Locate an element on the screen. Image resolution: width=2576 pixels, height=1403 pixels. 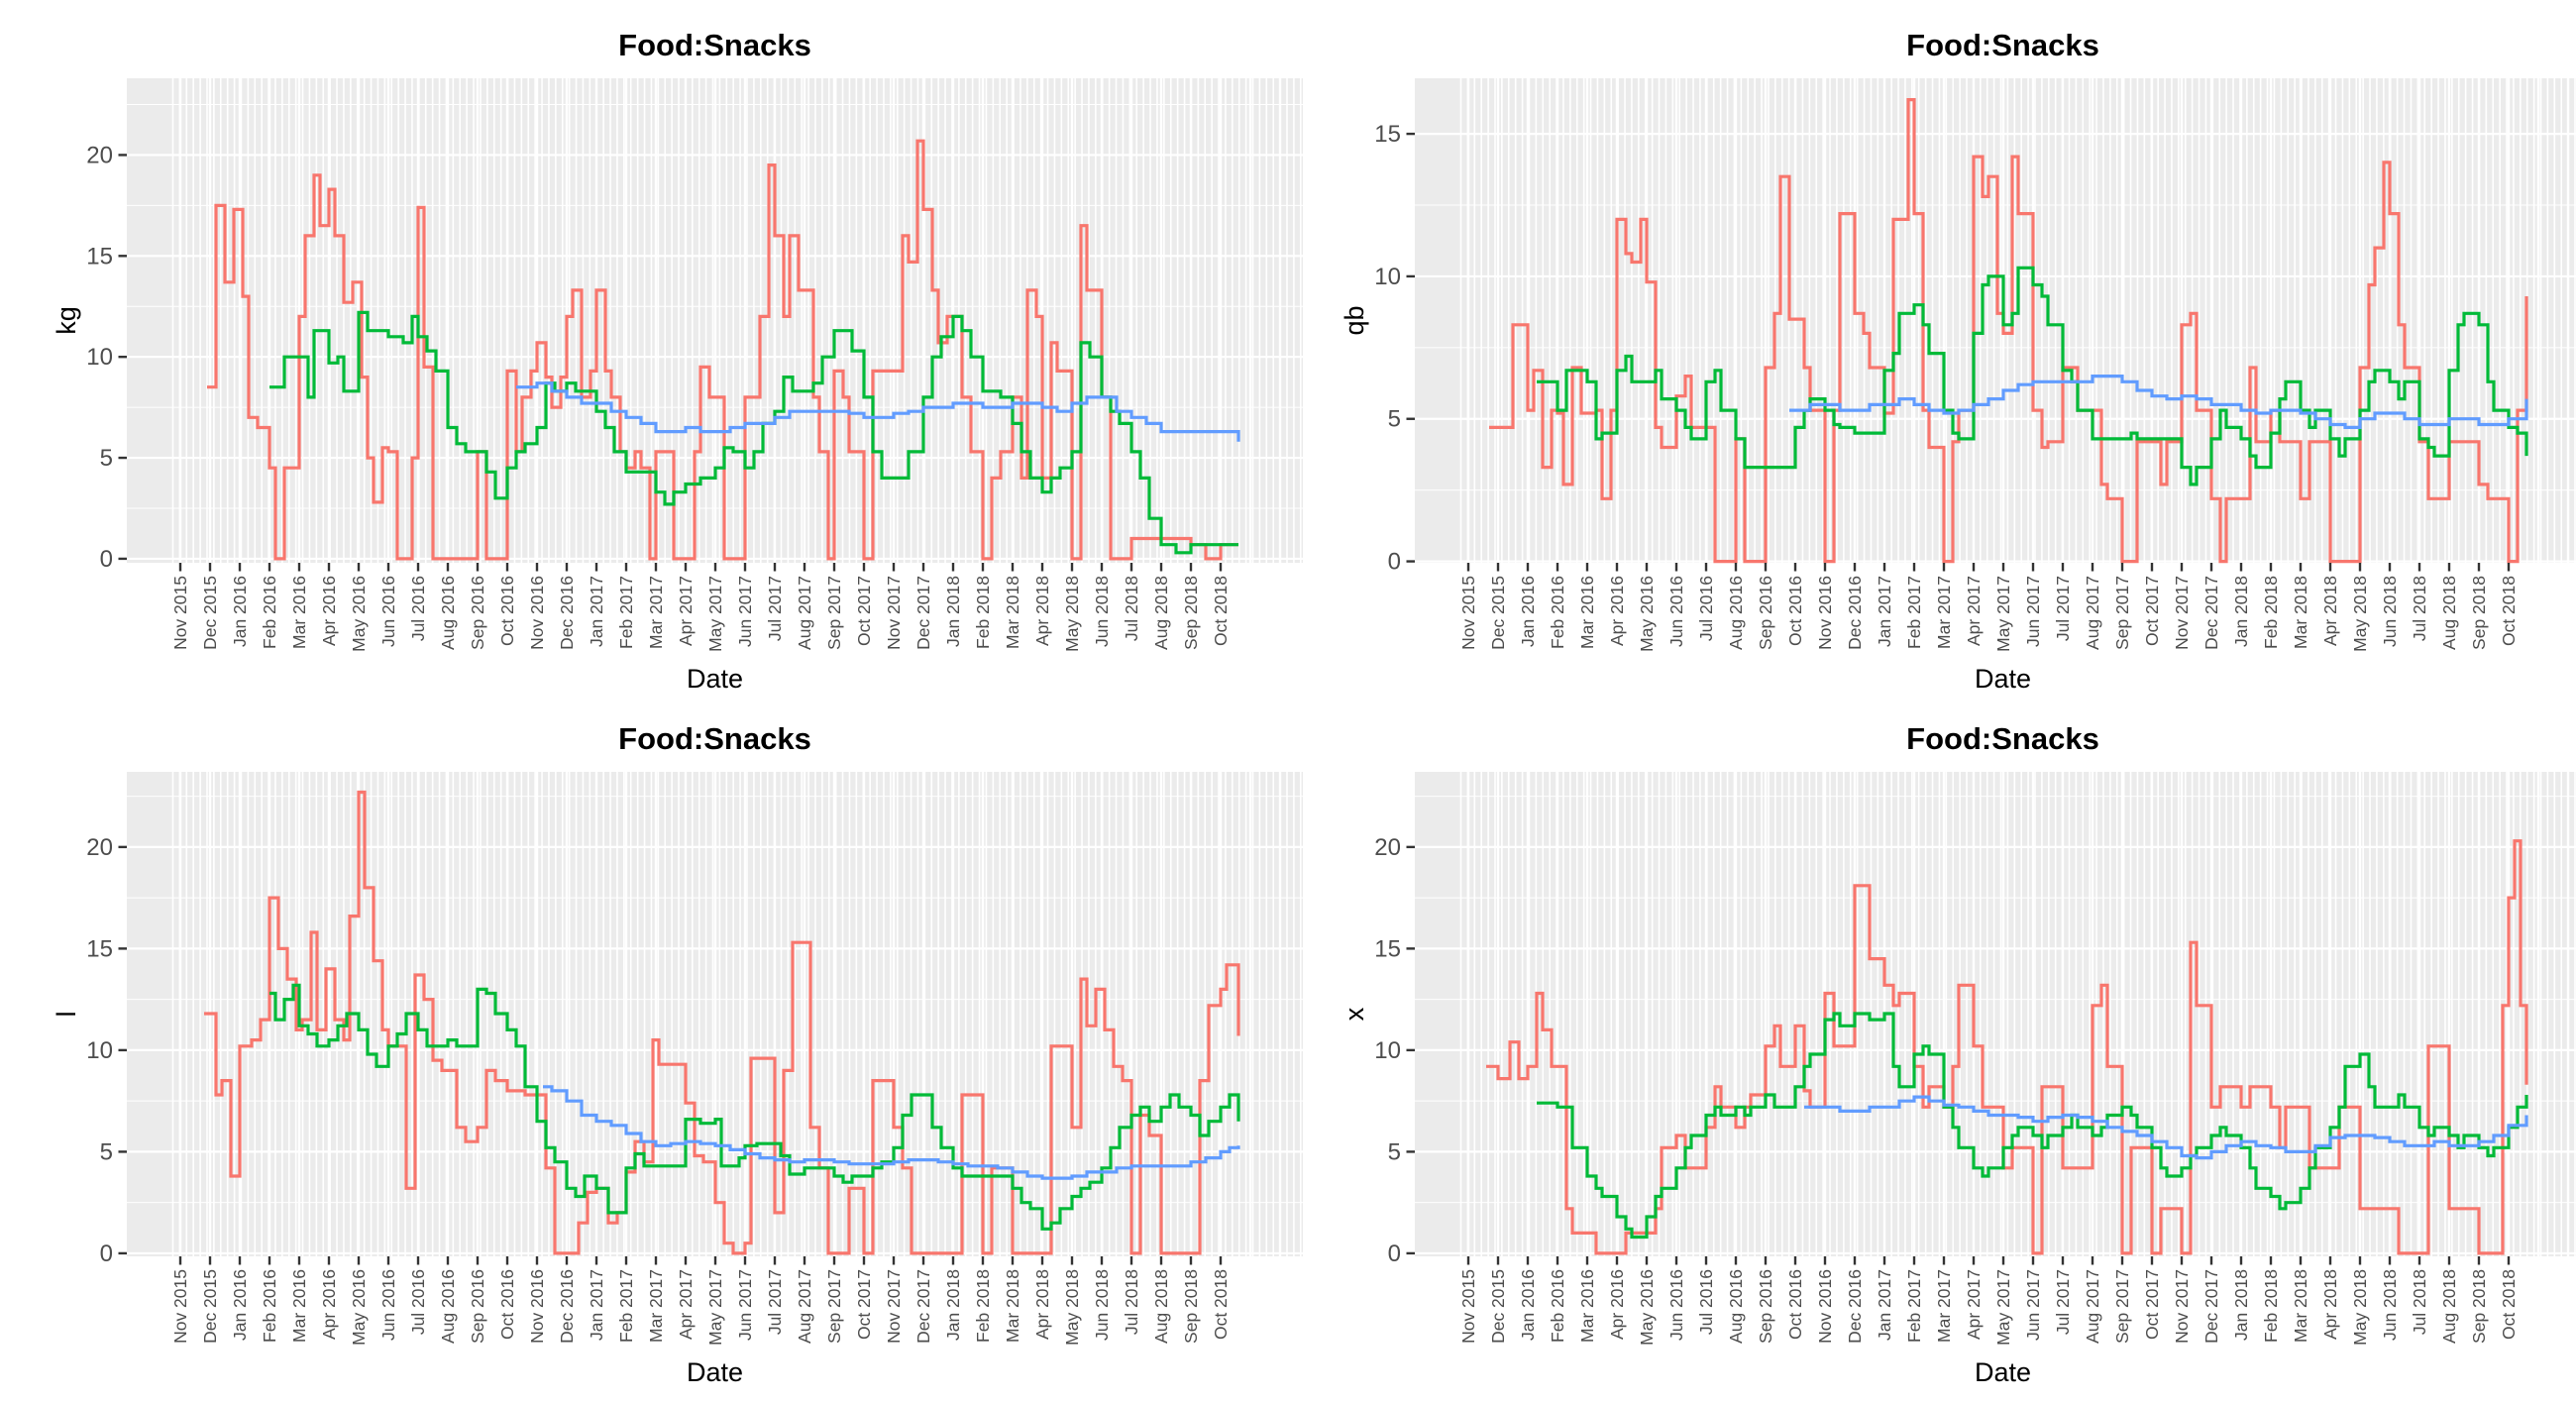
x-tick-label: Apr 2018 is located at coordinates (2330, 611).